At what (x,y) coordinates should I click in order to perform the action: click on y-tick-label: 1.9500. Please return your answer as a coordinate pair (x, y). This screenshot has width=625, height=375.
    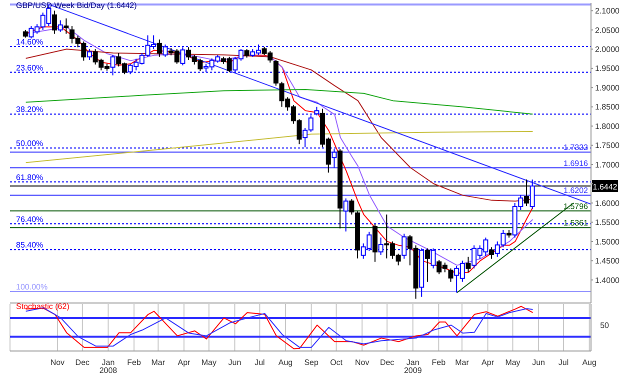
    Looking at the image, I should click on (607, 69).